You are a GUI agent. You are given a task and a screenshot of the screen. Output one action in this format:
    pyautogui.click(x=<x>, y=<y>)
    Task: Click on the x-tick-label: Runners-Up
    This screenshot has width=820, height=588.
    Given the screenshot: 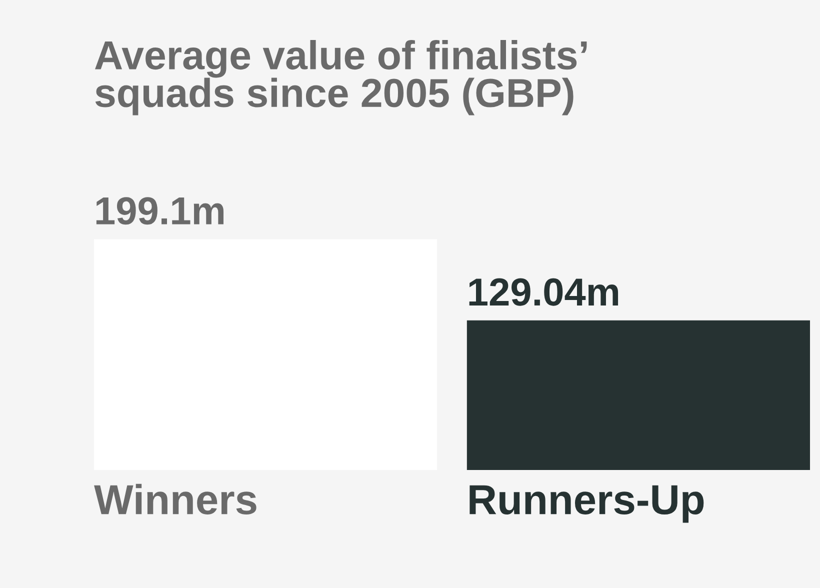 What is the action you would take?
    pyautogui.click(x=587, y=504)
    